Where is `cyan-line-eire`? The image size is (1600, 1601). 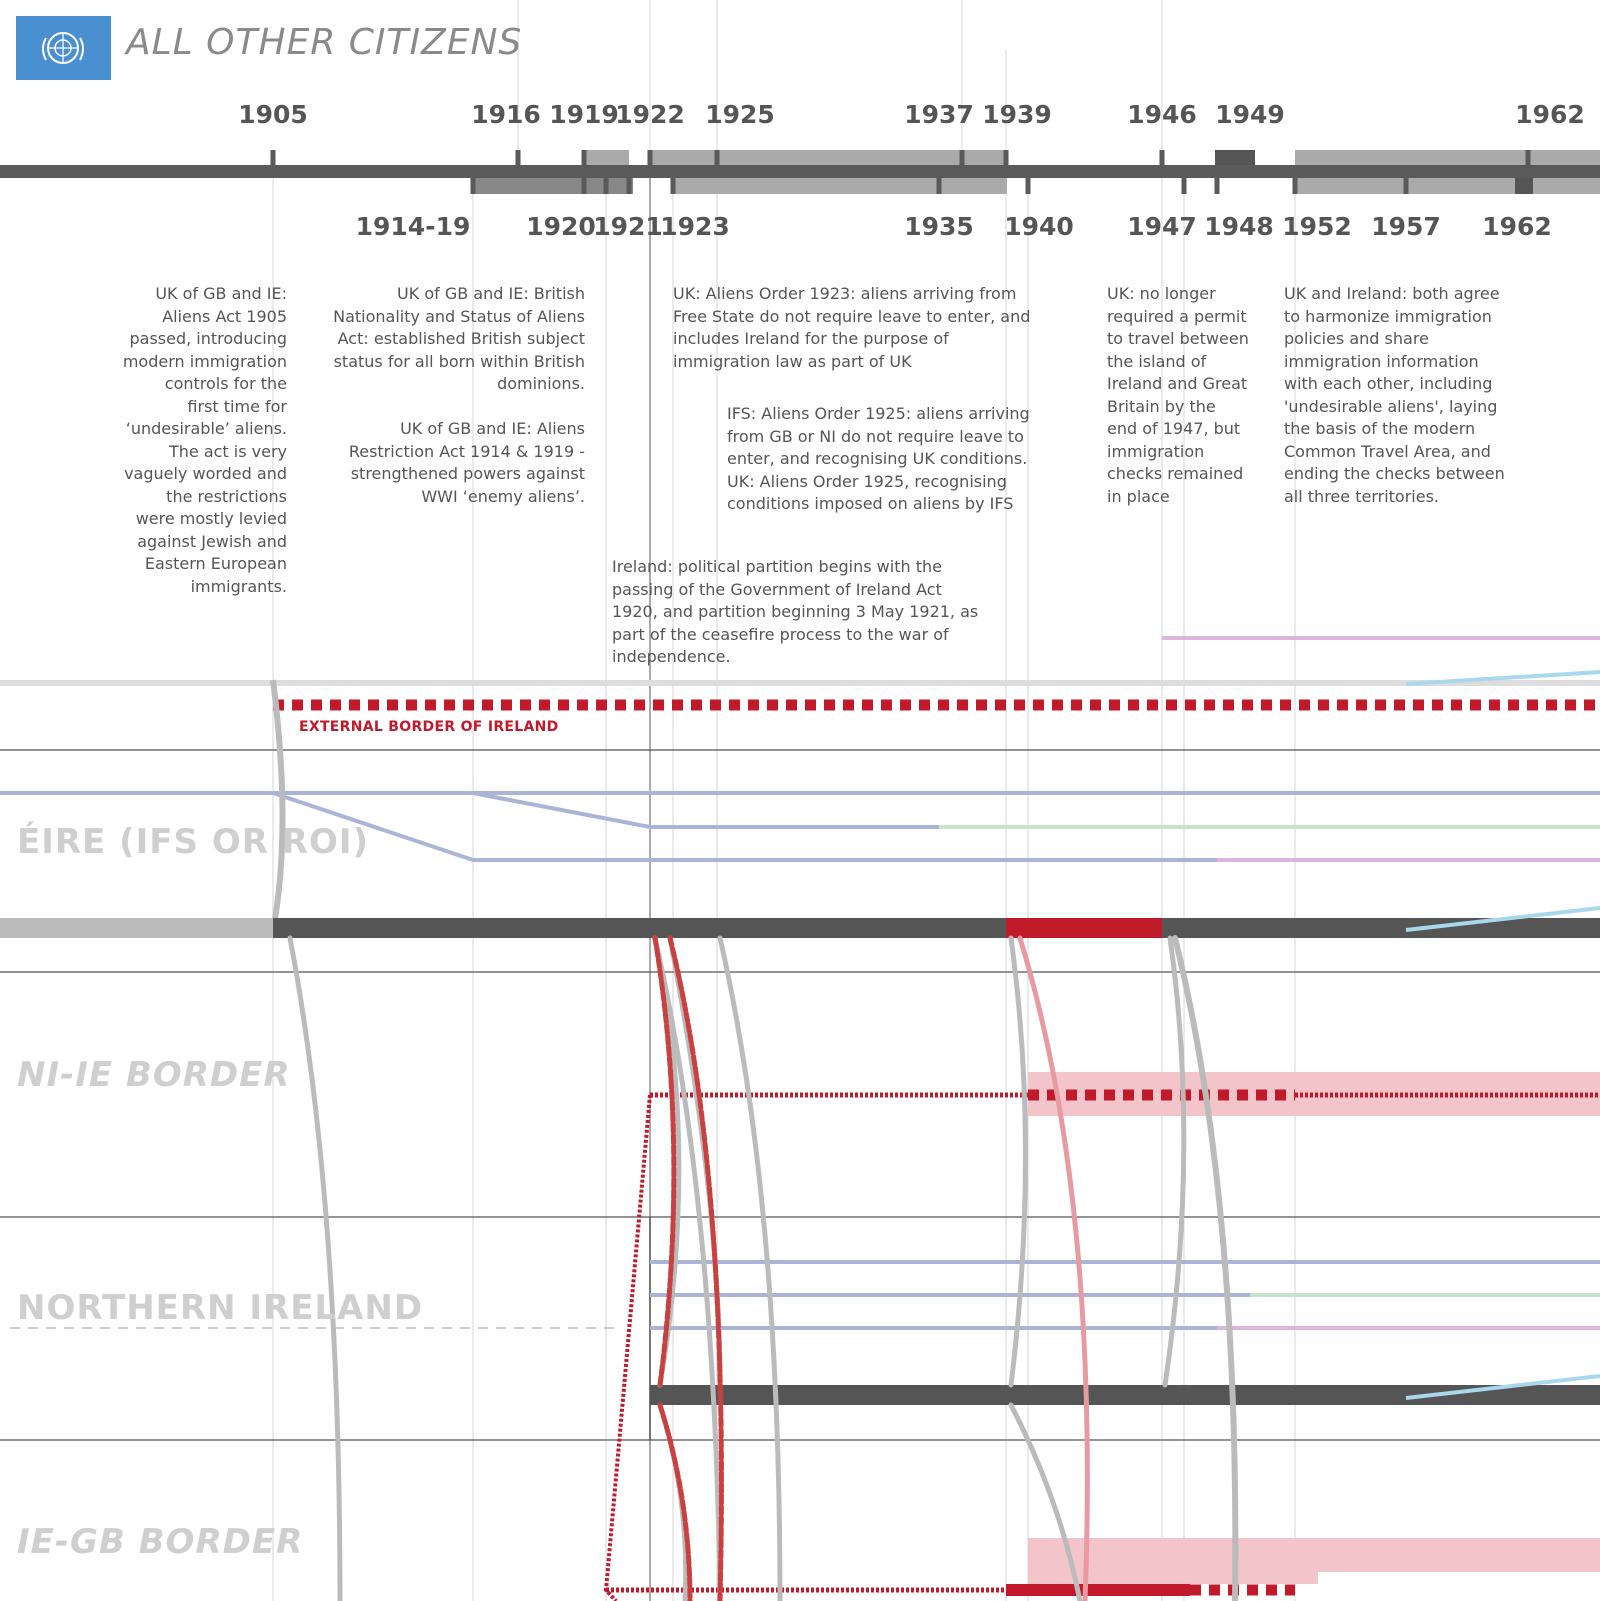
cyan-line-eire is located at coordinates (1502, 919).